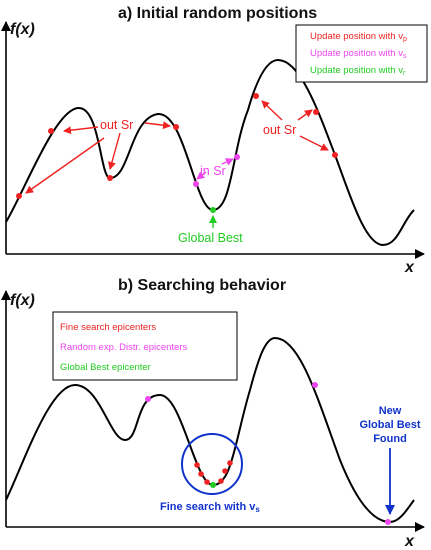  Describe the element at coordinates (105, 367) in the screenshot. I see `panel-b-legend-item-3: Global Best epicenter` at that location.